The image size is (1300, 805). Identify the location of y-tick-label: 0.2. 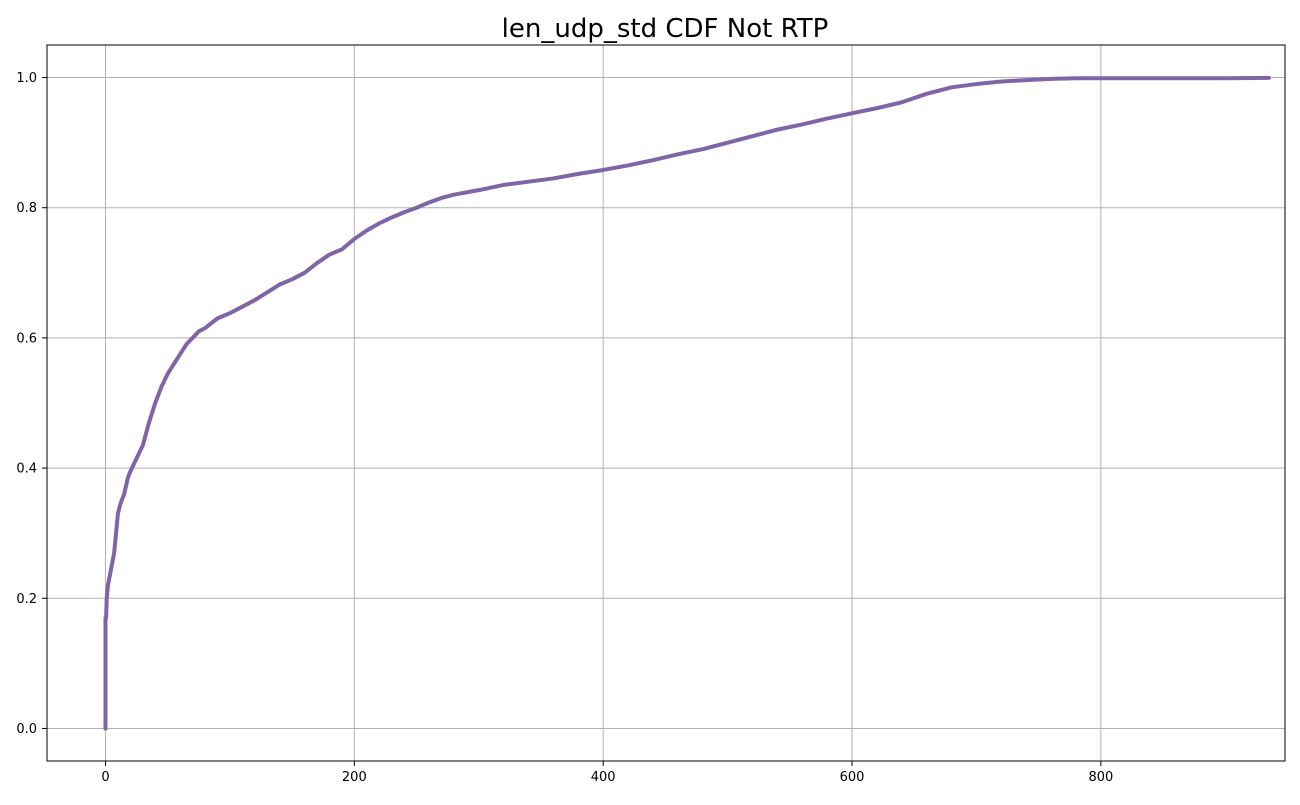
(26, 599).